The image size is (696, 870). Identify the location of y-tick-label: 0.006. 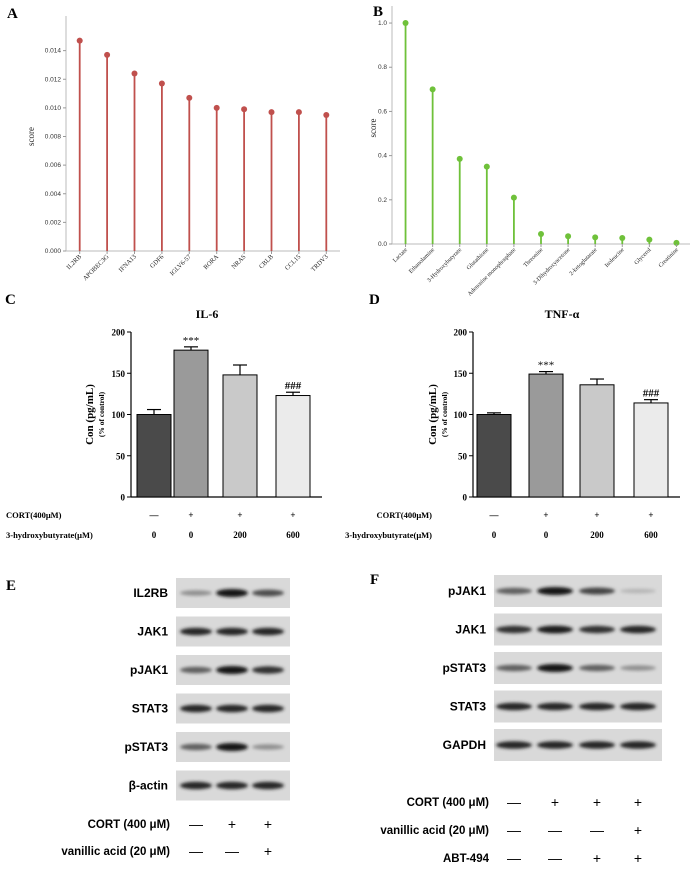
(53, 165).